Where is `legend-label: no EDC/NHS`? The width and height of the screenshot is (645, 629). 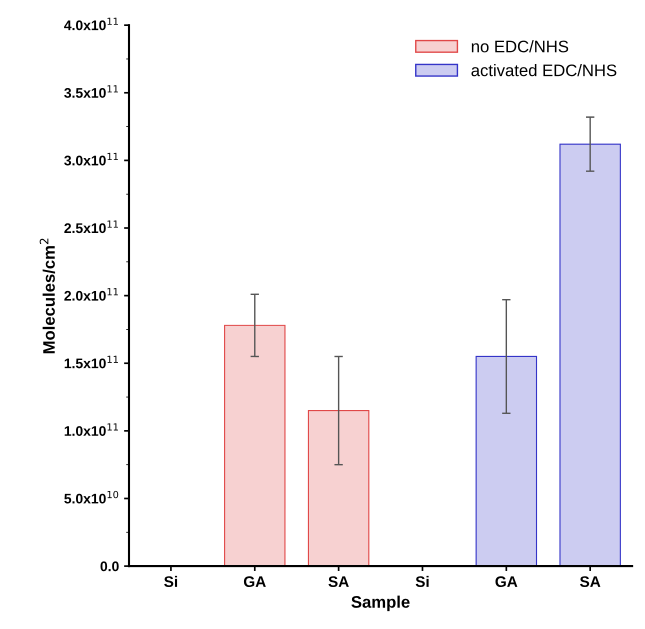
legend-label: no EDC/NHS is located at coordinates (520, 46).